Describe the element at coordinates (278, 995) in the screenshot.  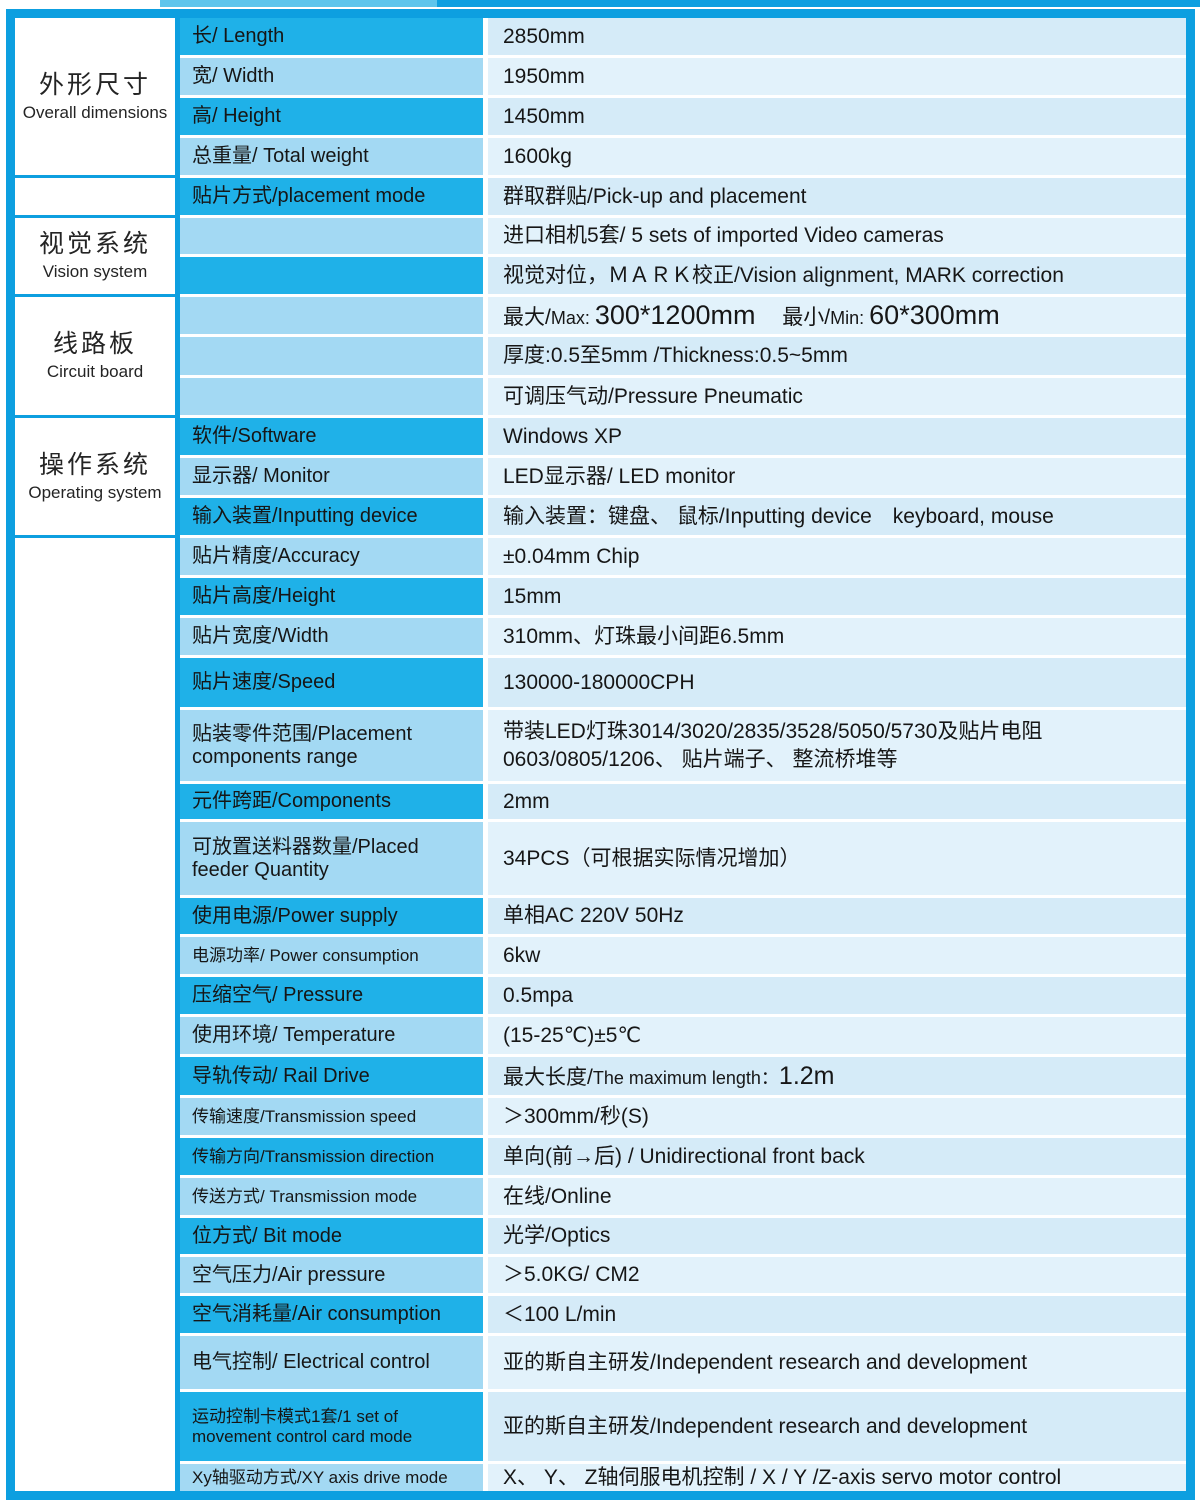
I see `param-label: 压缩空气/ Pressure` at that location.